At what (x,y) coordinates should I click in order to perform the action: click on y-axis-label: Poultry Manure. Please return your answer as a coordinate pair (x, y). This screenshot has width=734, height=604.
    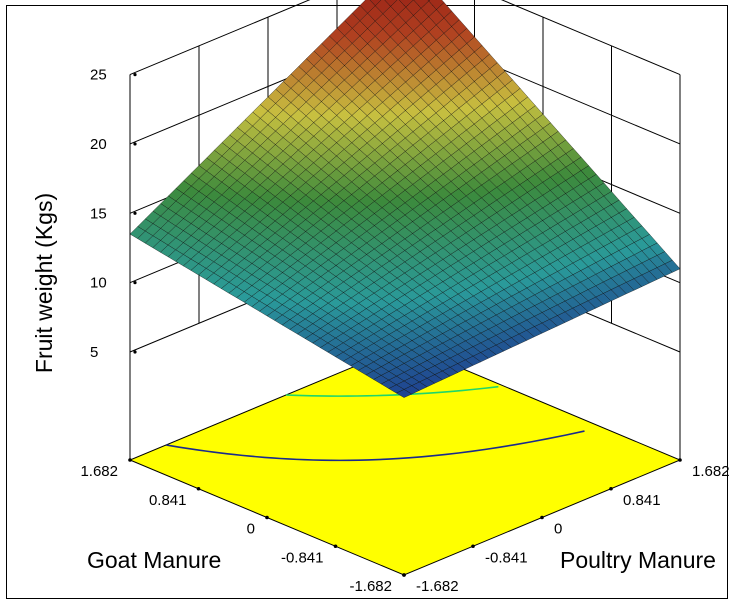
    Looking at the image, I should click on (638, 560).